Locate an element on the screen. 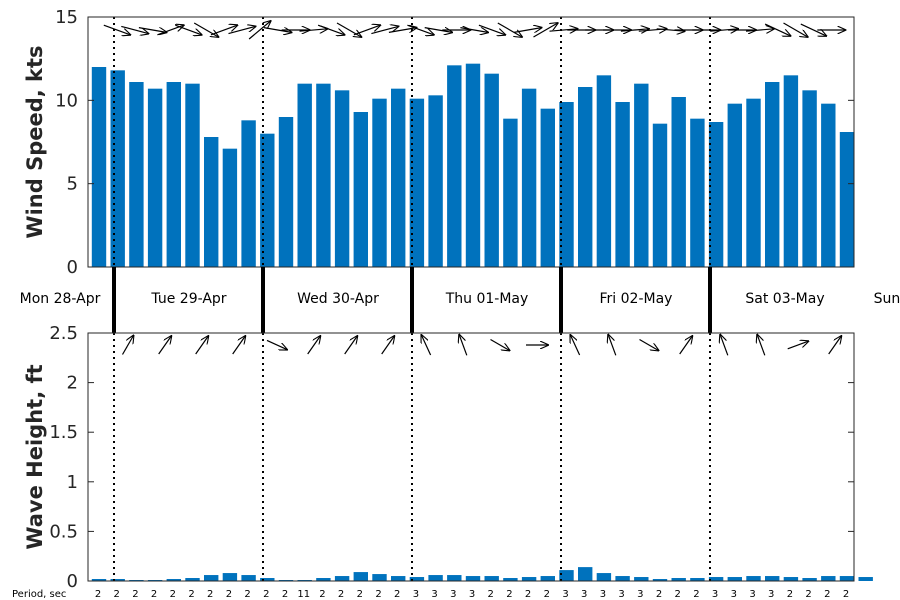 This screenshot has height=600, width=900. wave-y-tick-label: 2 is located at coordinates (72, 383).